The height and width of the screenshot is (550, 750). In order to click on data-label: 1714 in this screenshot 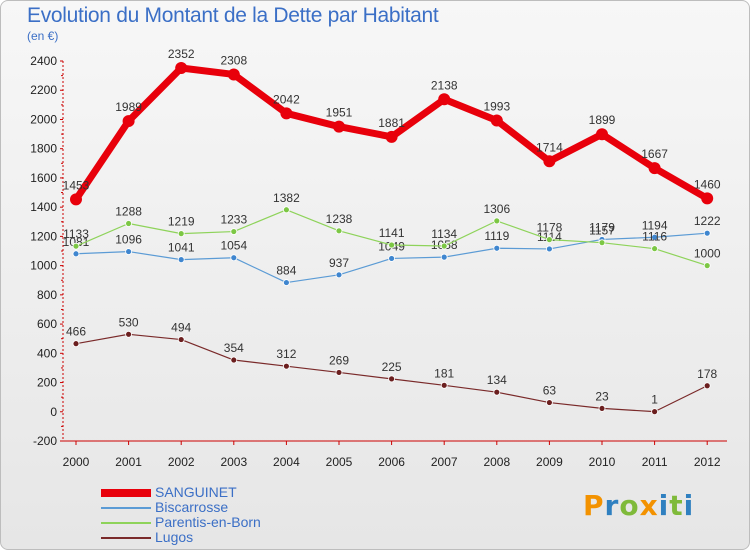, I will do `click(549, 147)`.